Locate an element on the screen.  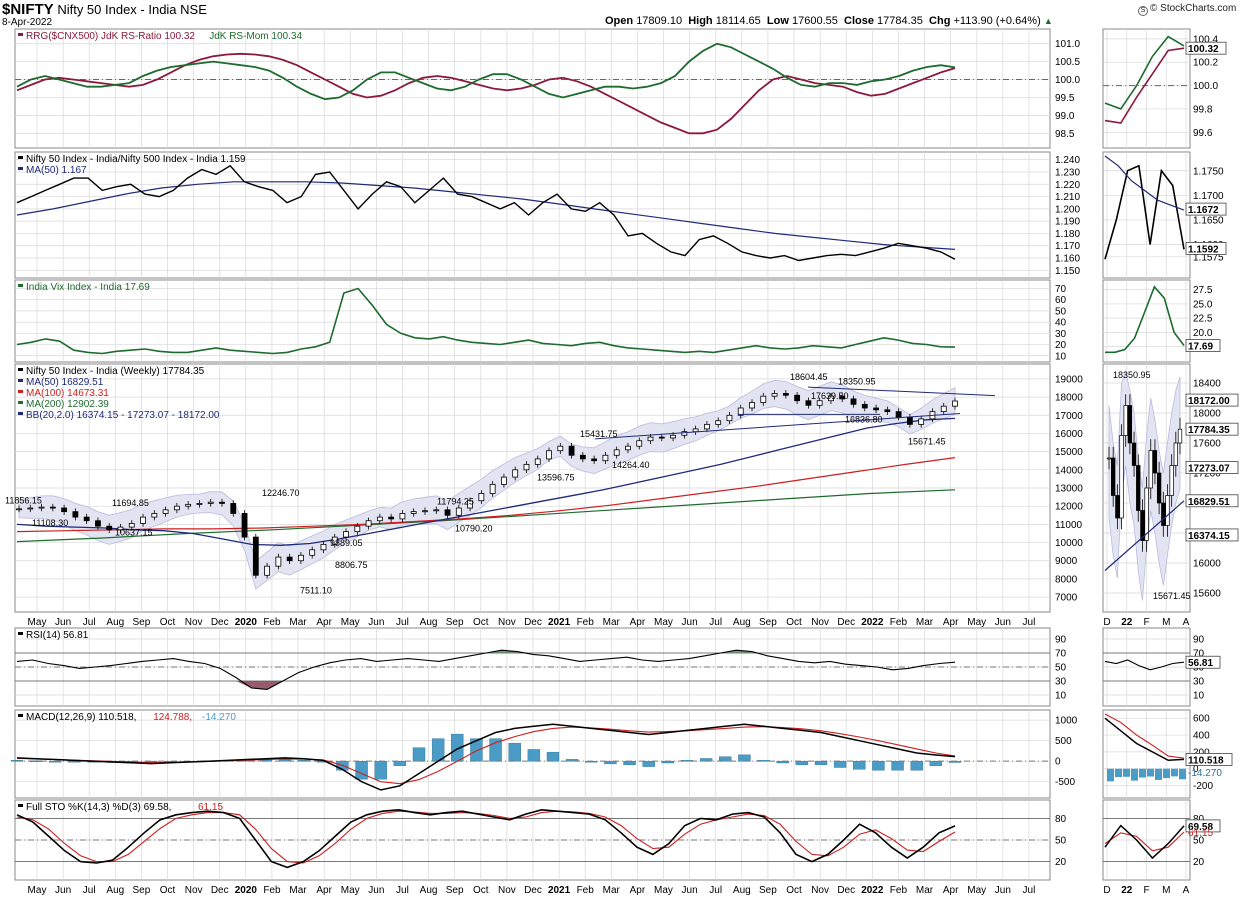
chart-title: $NIFTY Nifty 50 Index - India NSE is located at coordinates (104, 9).